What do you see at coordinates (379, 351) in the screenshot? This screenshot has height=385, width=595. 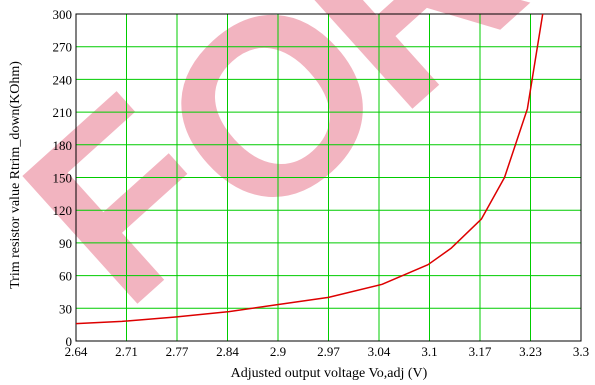 I see `x-tick-label: 3.04` at bounding box center [379, 351].